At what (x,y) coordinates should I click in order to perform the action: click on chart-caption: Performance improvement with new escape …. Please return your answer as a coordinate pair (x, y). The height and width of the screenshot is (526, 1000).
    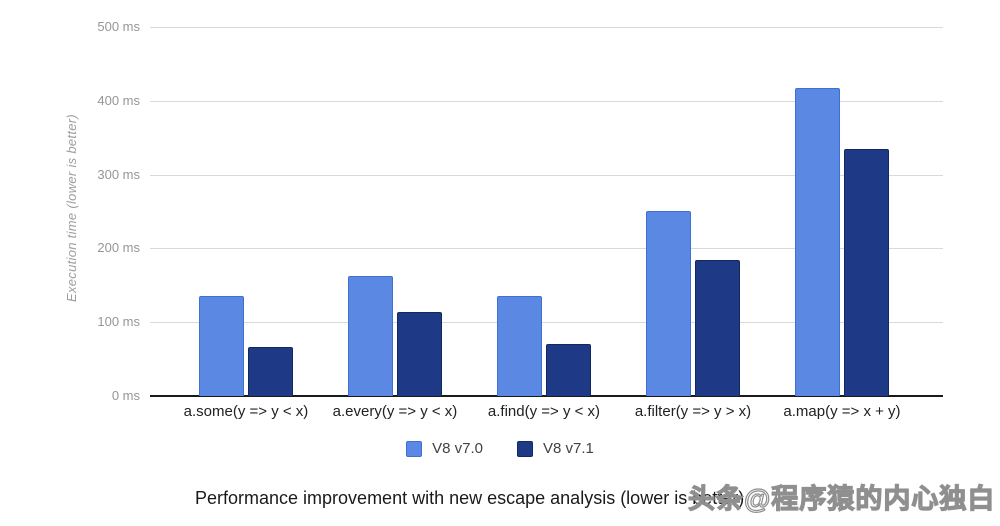
    Looking at the image, I should click on (470, 498).